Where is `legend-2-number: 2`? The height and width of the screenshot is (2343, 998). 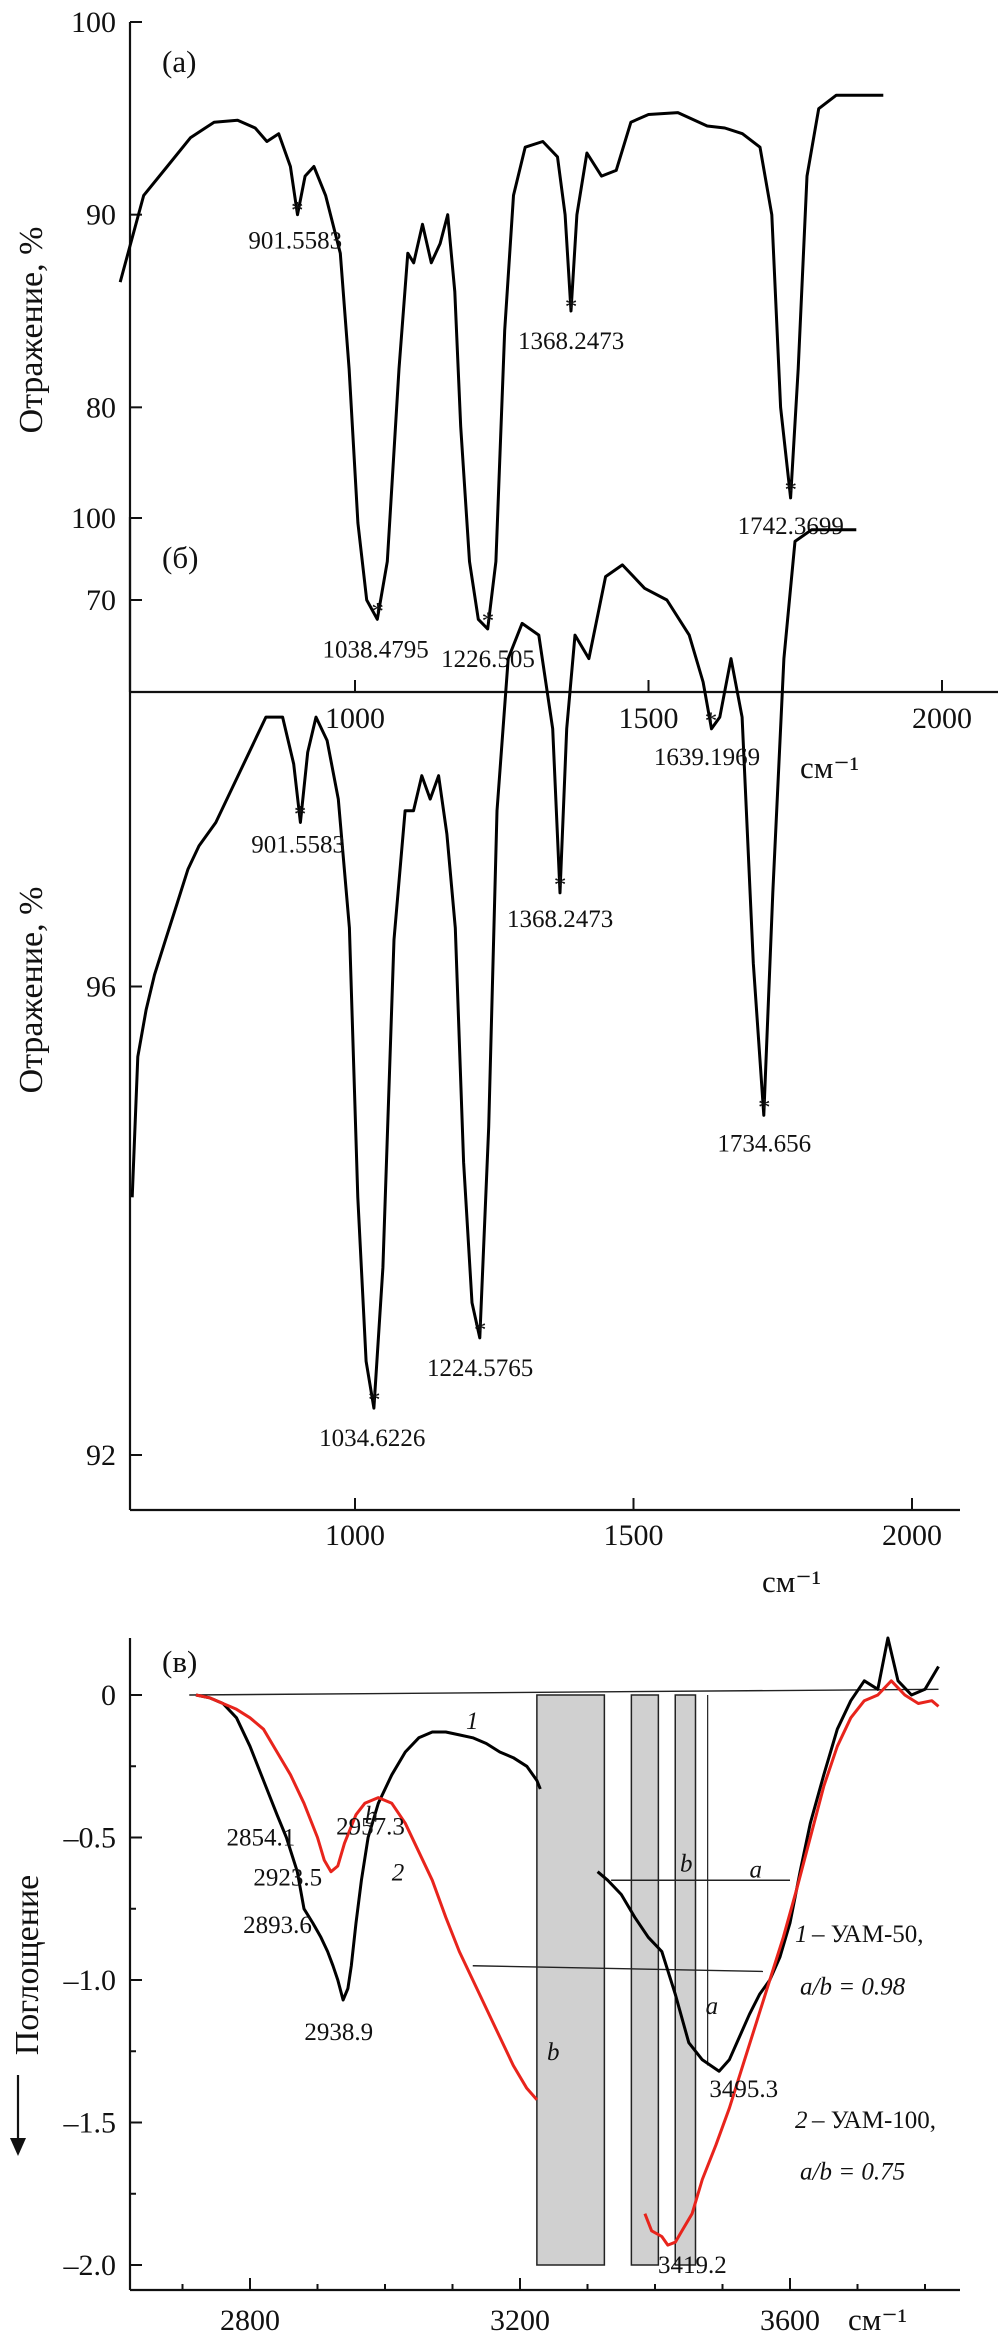 legend-2-number: 2 is located at coordinates (801, 2120).